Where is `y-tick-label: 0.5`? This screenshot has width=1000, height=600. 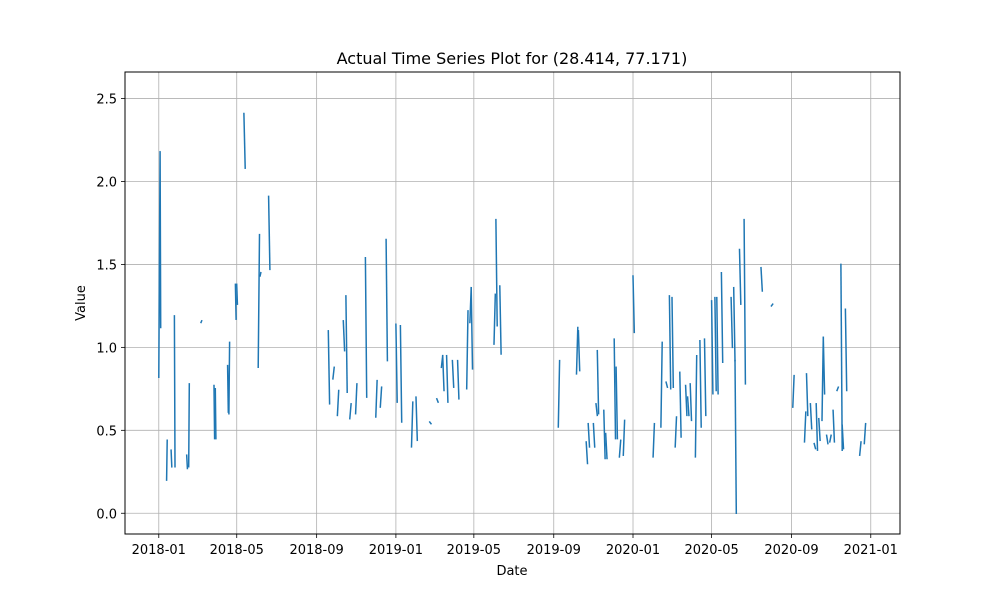
y-tick-label: 0.5 is located at coordinates (106, 431).